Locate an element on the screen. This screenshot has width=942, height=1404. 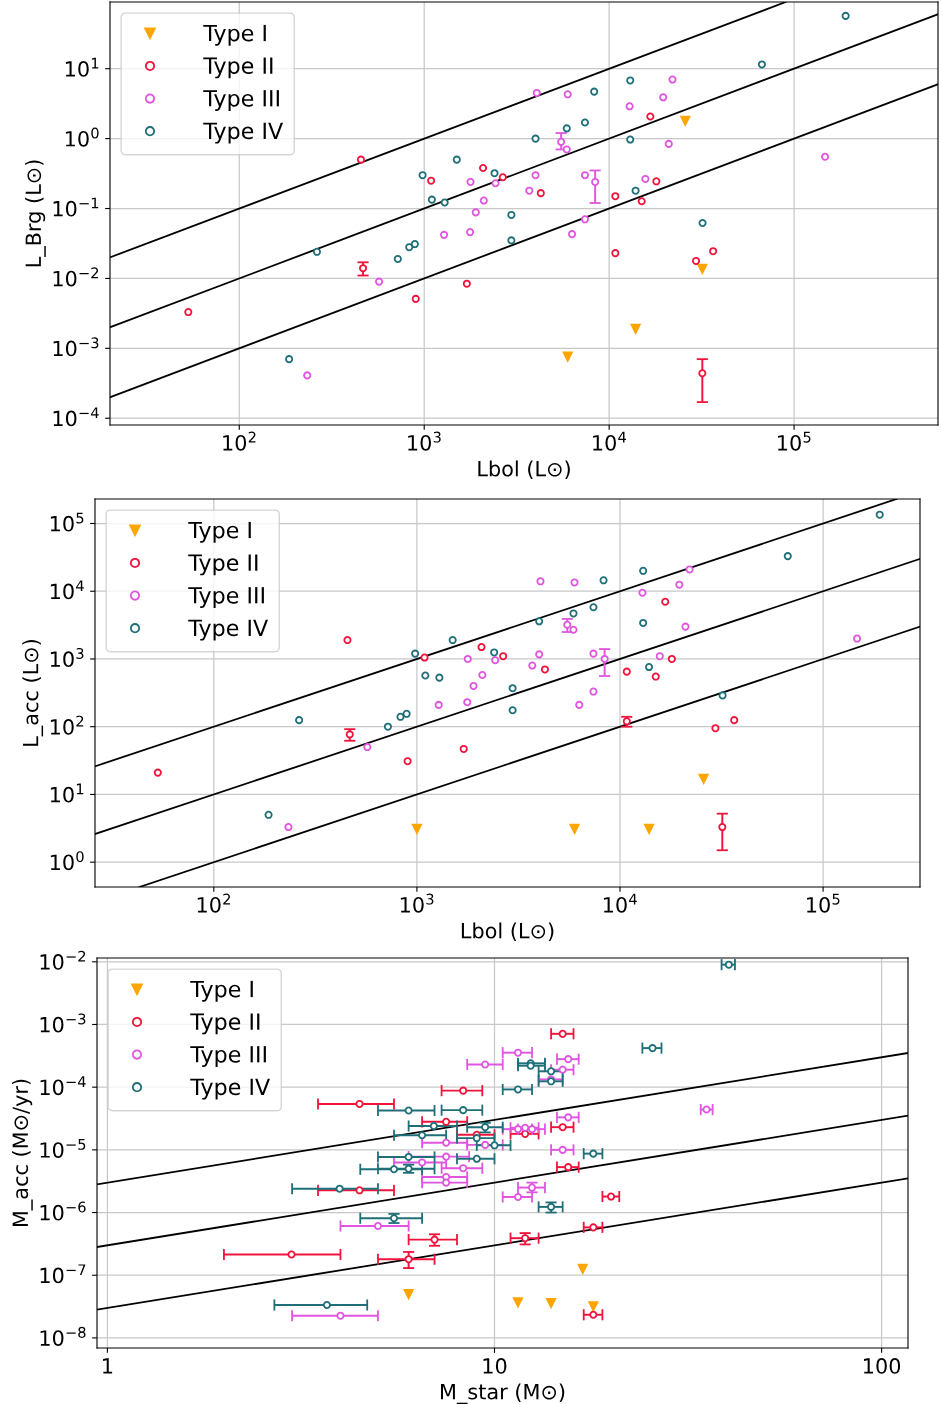
y-tick-label: 10$^{2}$ is located at coordinates (67, 725).